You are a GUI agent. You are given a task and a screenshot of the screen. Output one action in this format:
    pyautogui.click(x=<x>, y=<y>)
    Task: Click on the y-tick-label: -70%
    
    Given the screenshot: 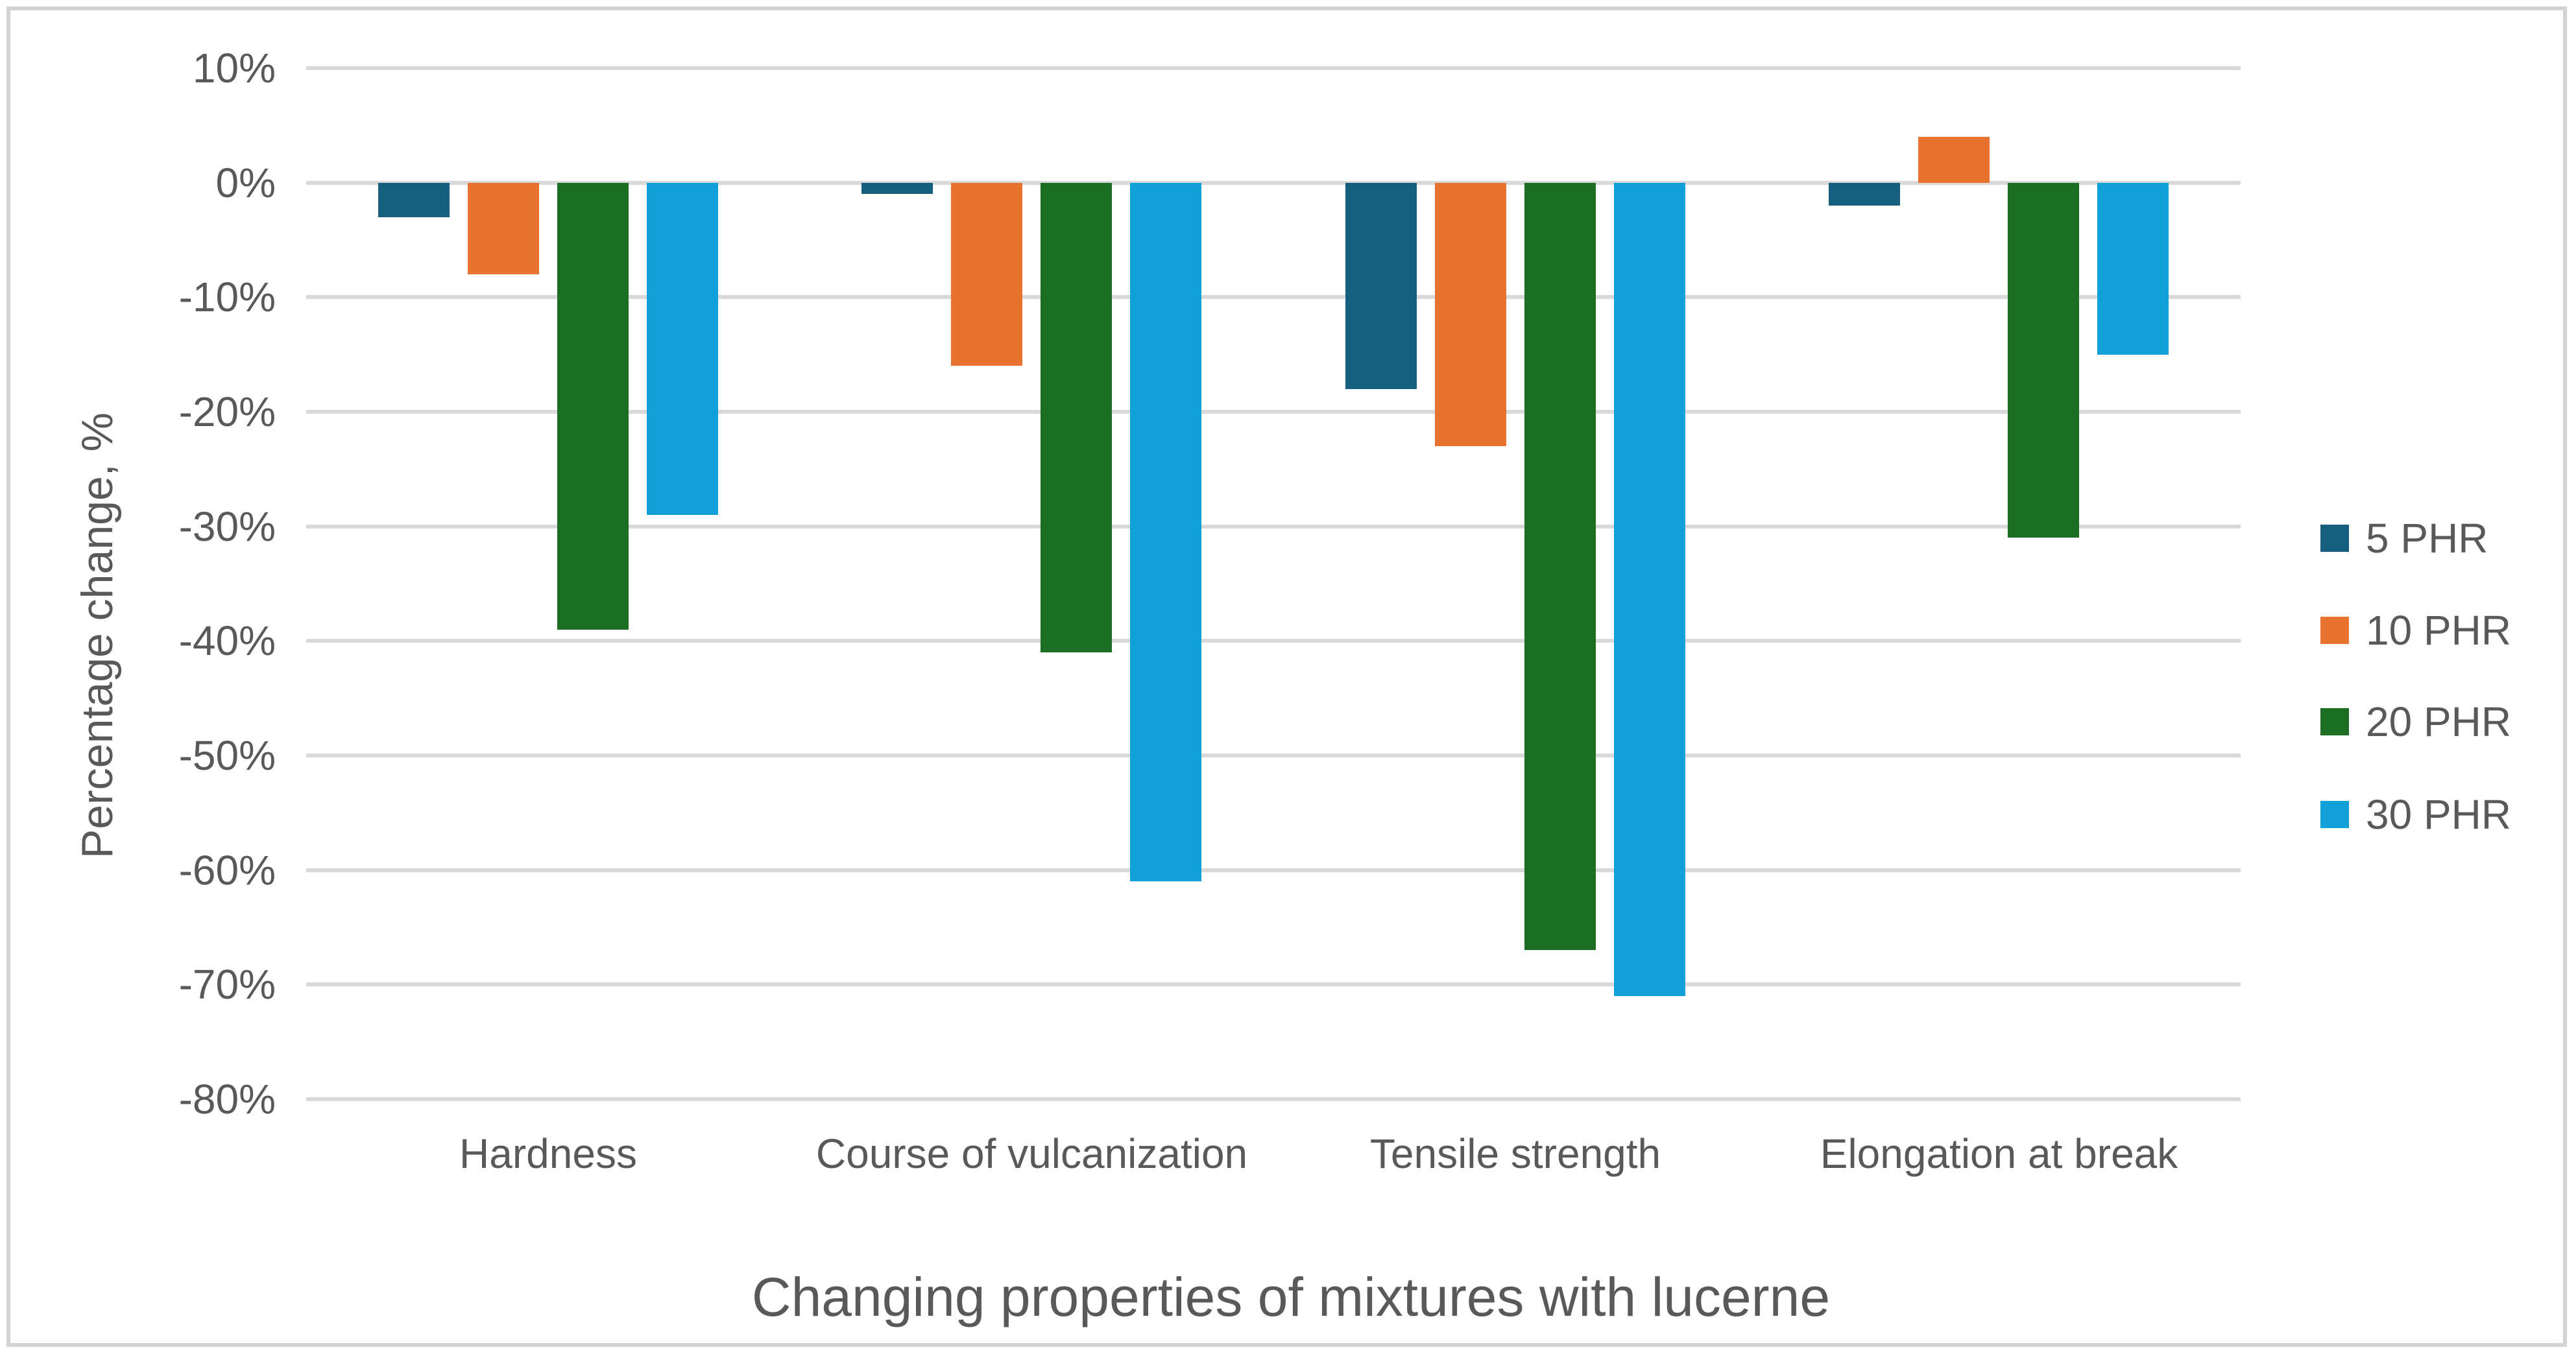 What is the action you would take?
    pyautogui.click(x=227, y=984)
    